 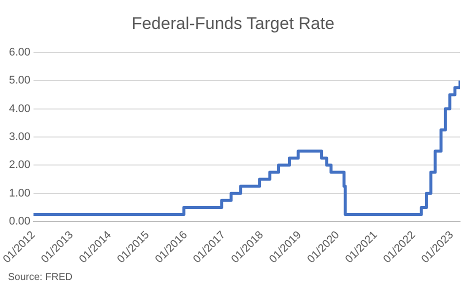 What do you see at coordinates (40, 277) in the screenshot?
I see `source-note: Source: FRED` at bounding box center [40, 277].